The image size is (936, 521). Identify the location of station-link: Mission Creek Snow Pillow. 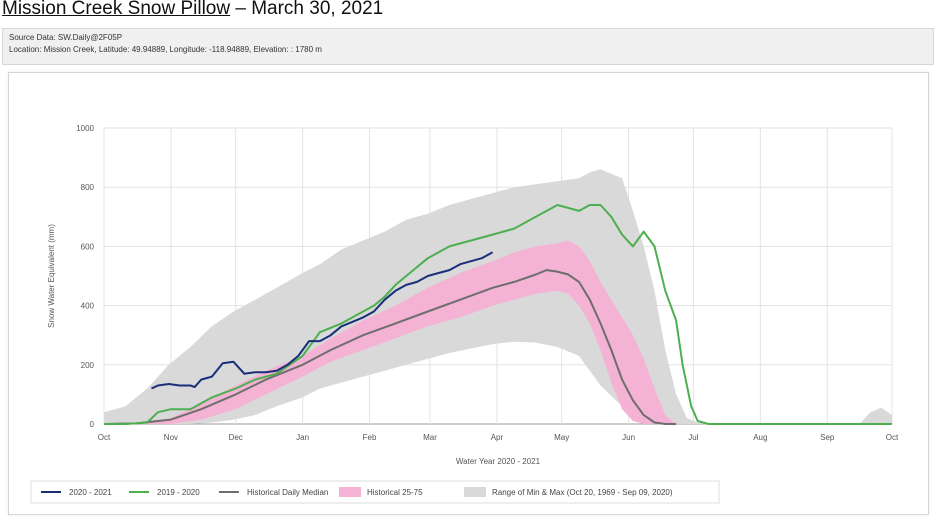
(116, 9).